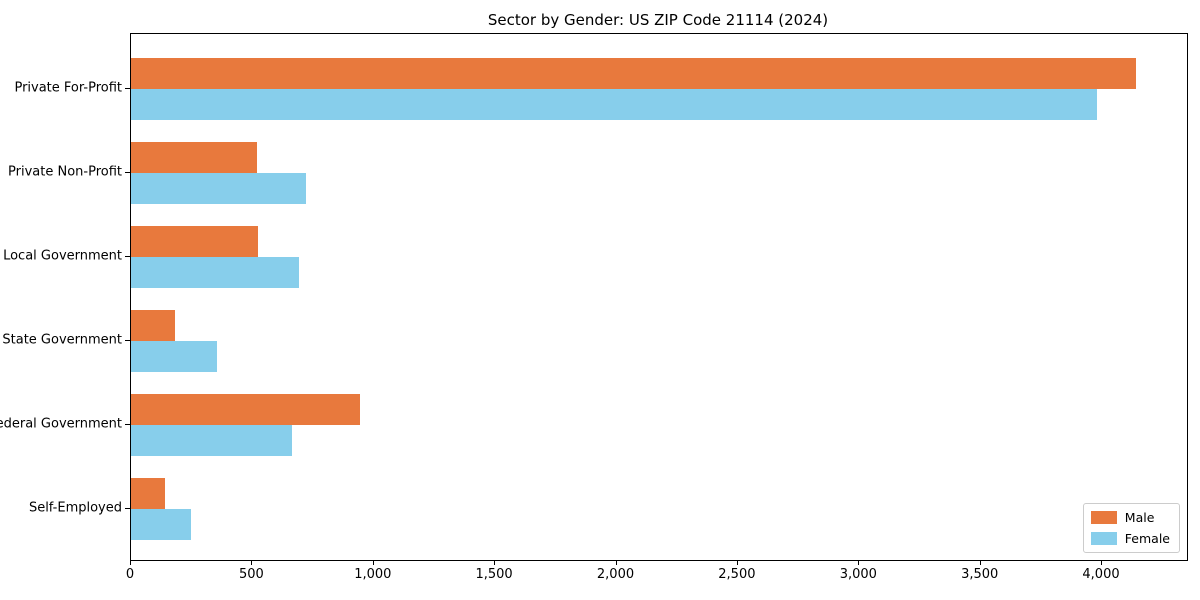  I want to click on x-tick-label: 4,000, so click(1101, 574).